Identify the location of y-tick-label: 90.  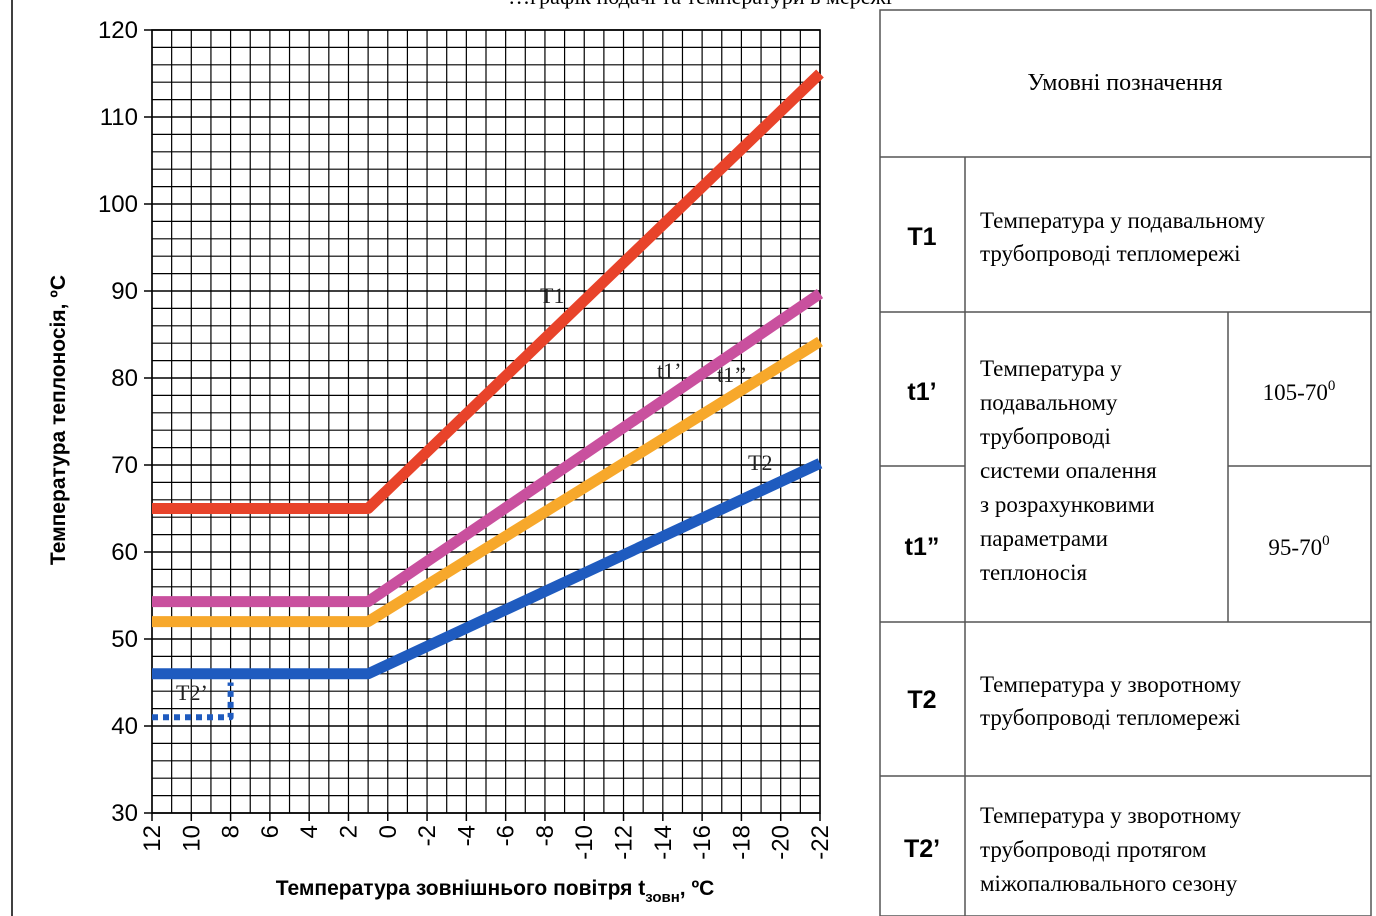
(124, 291).